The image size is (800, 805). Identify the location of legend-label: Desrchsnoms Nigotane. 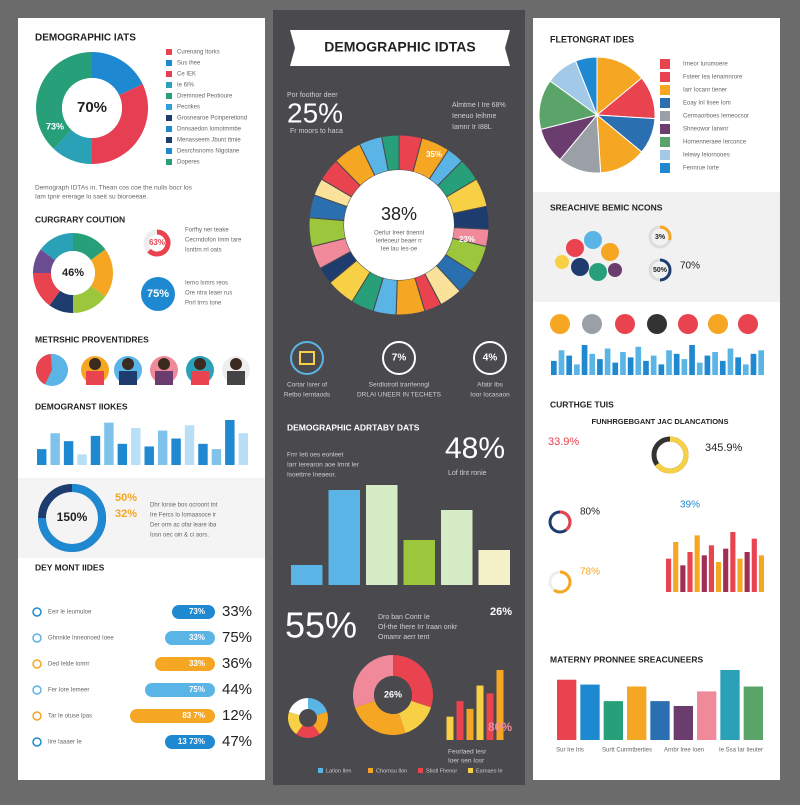
(208, 152).